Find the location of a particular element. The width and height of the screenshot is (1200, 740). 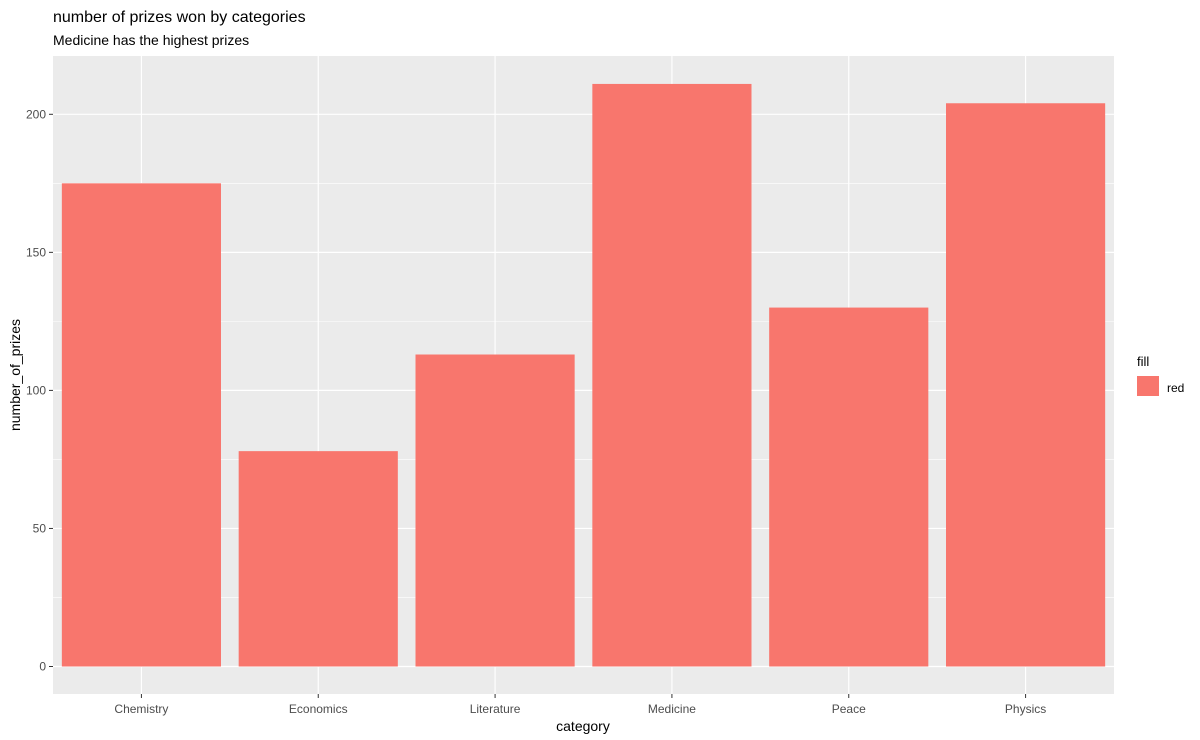

x-tick-label: Economics is located at coordinates (318, 709).